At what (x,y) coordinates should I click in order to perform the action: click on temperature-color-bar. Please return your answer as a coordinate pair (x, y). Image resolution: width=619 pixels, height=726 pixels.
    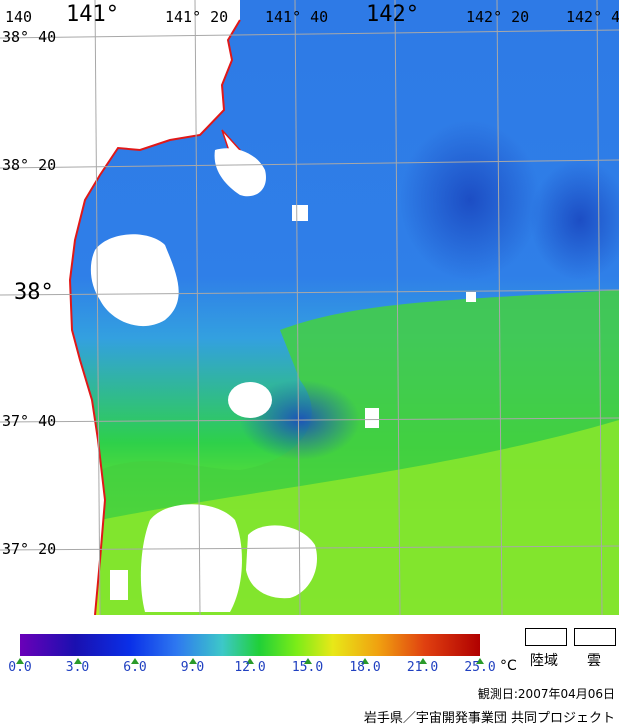
    Looking at the image, I should click on (250, 645).